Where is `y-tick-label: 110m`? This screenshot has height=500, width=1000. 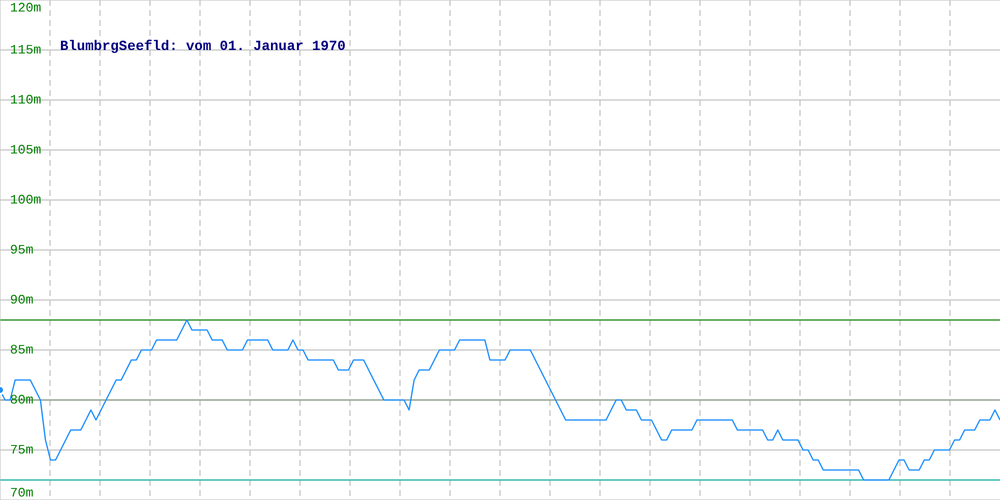 y-tick-label: 110m is located at coordinates (26, 100).